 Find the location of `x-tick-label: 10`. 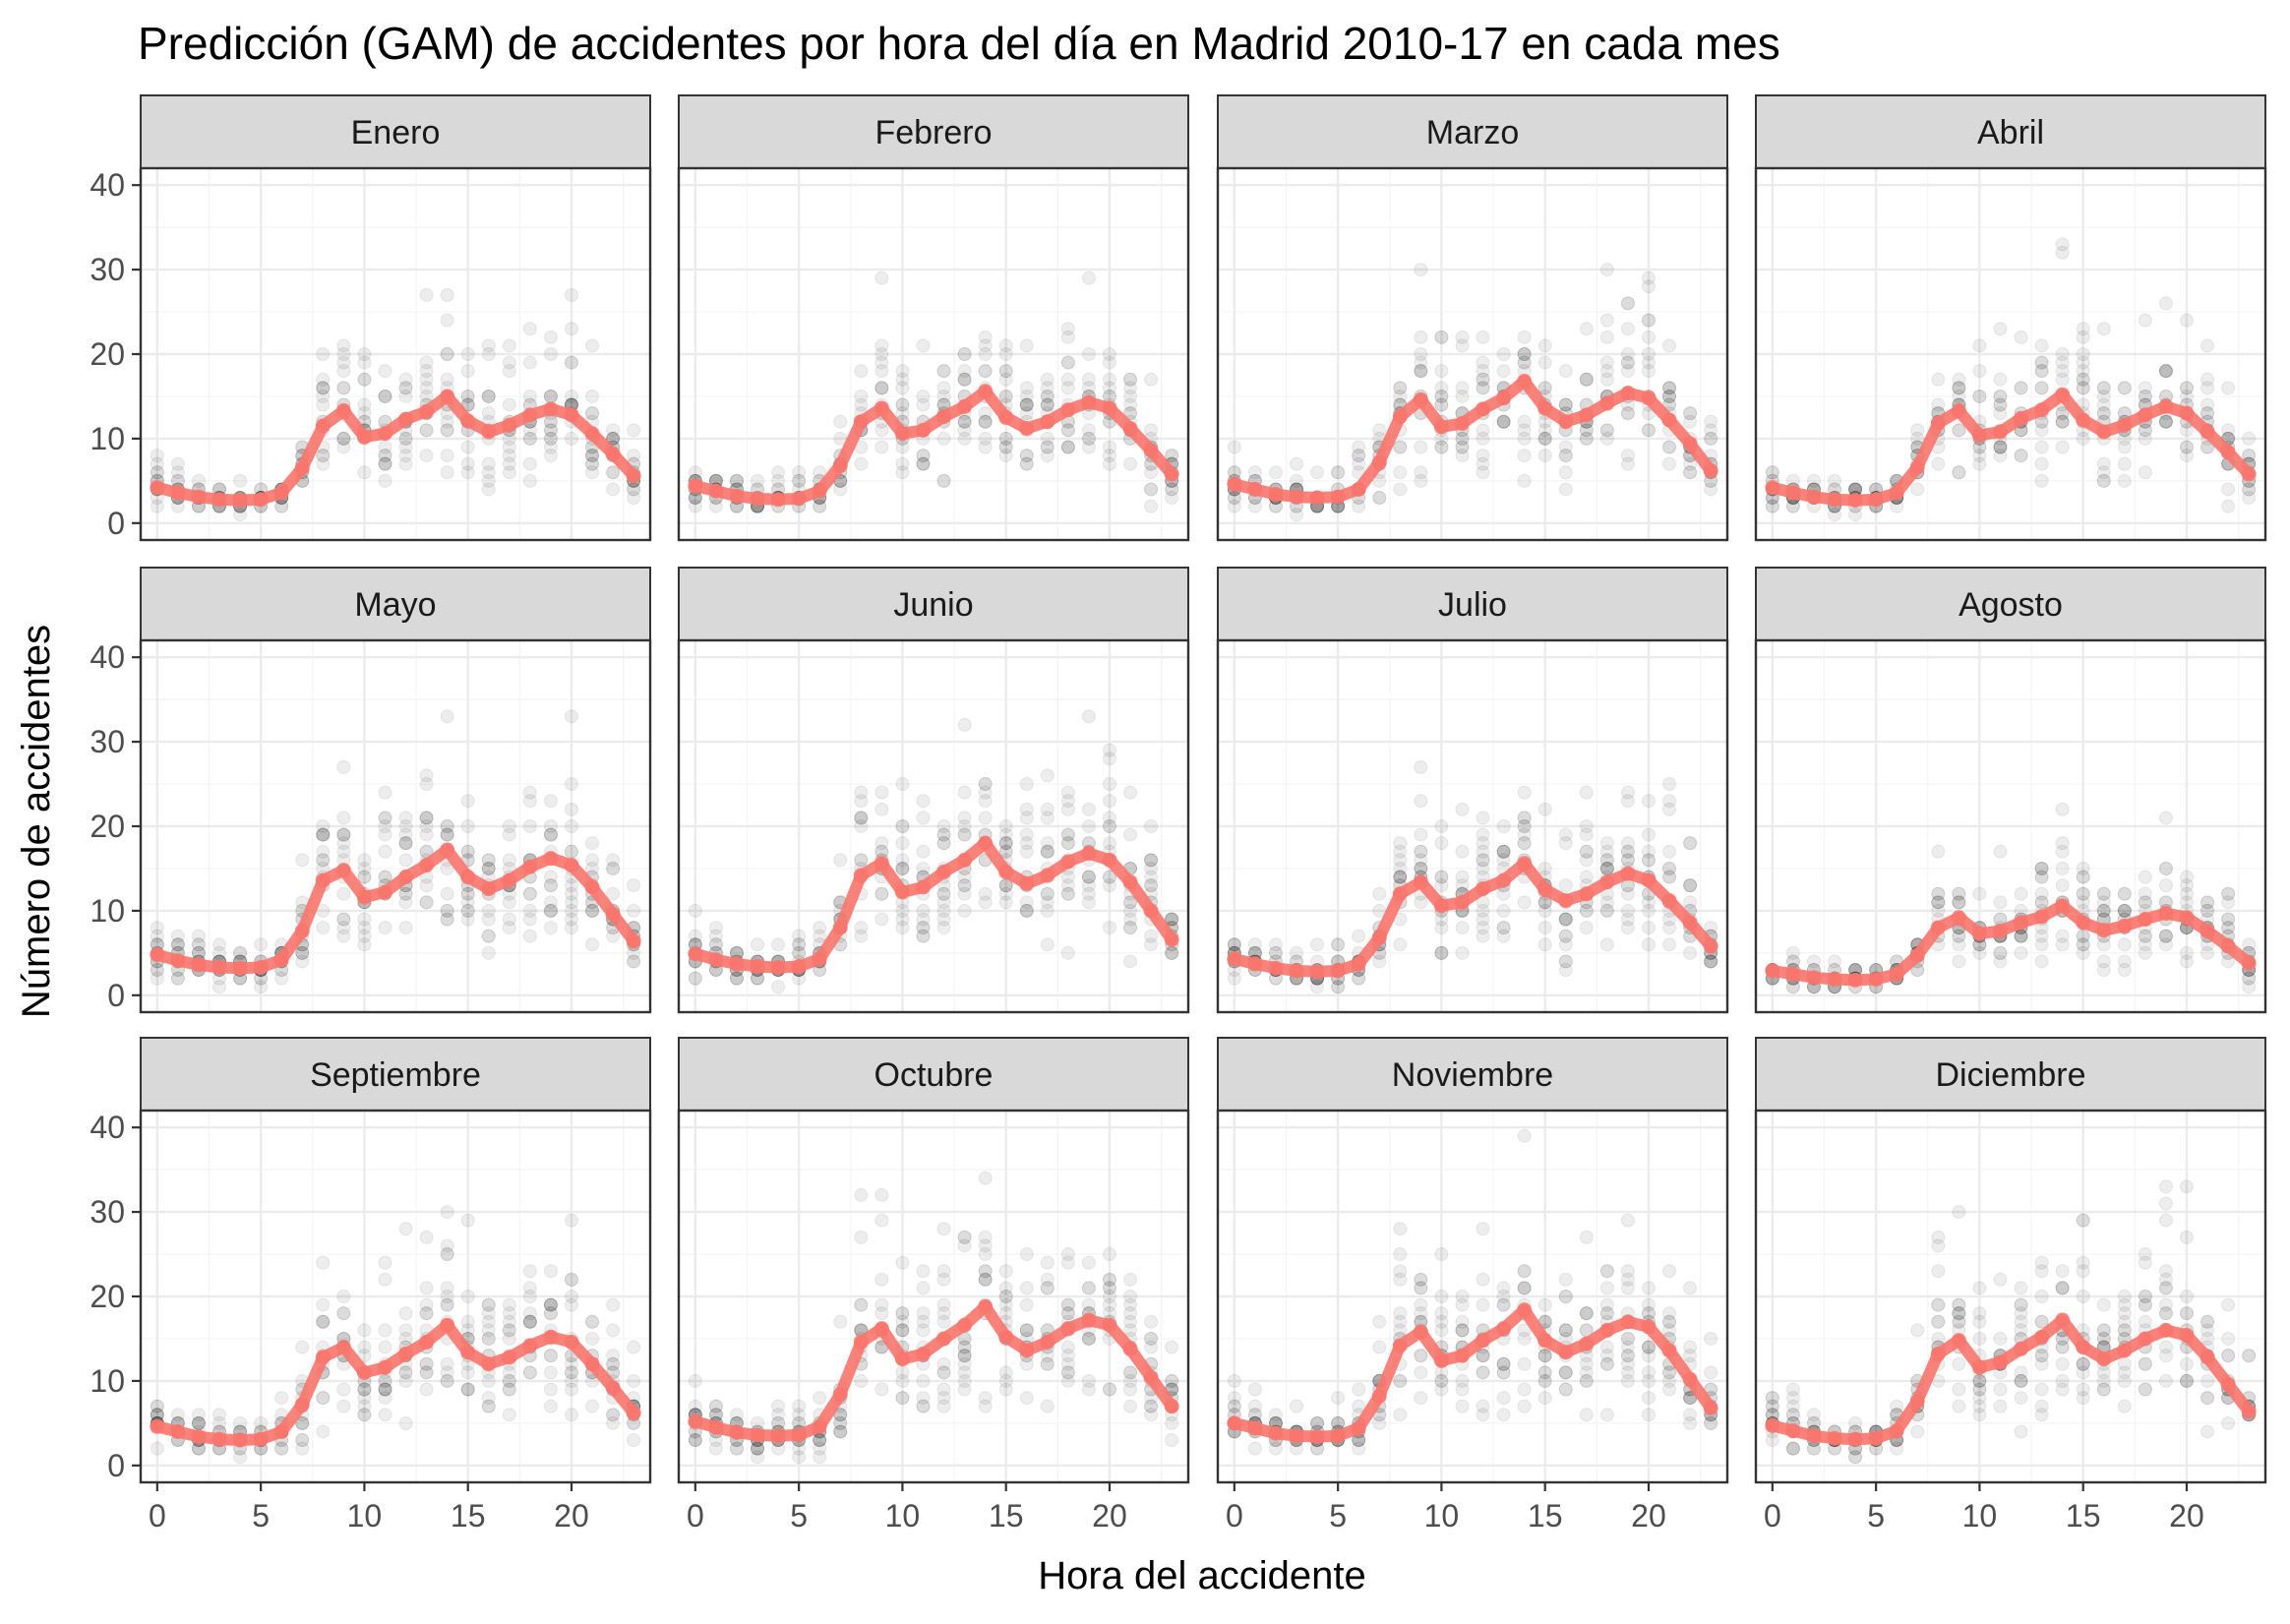

x-tick-label: 10 is located at coordinates (1442, 1516).